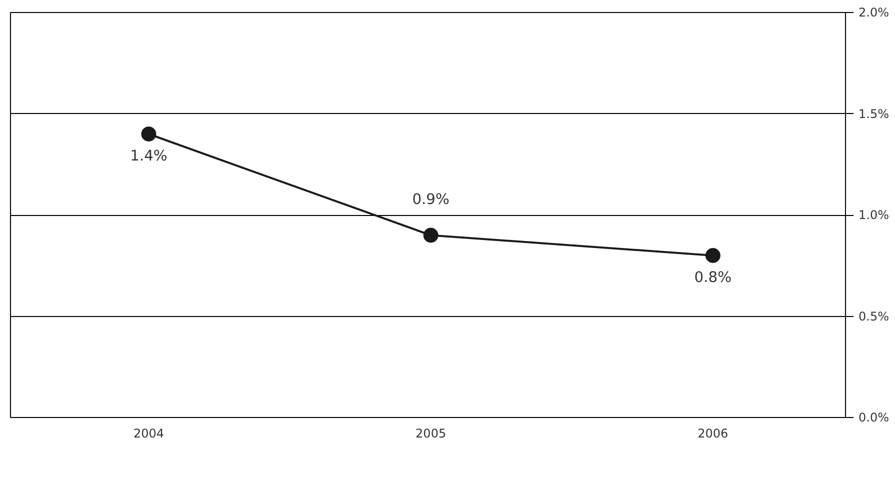 The width and height of the screenshot is (895, 485). Describe the element at coordinates (873, 417) in the screenshot. I see `y-tick-label: 0.0%` at that location.